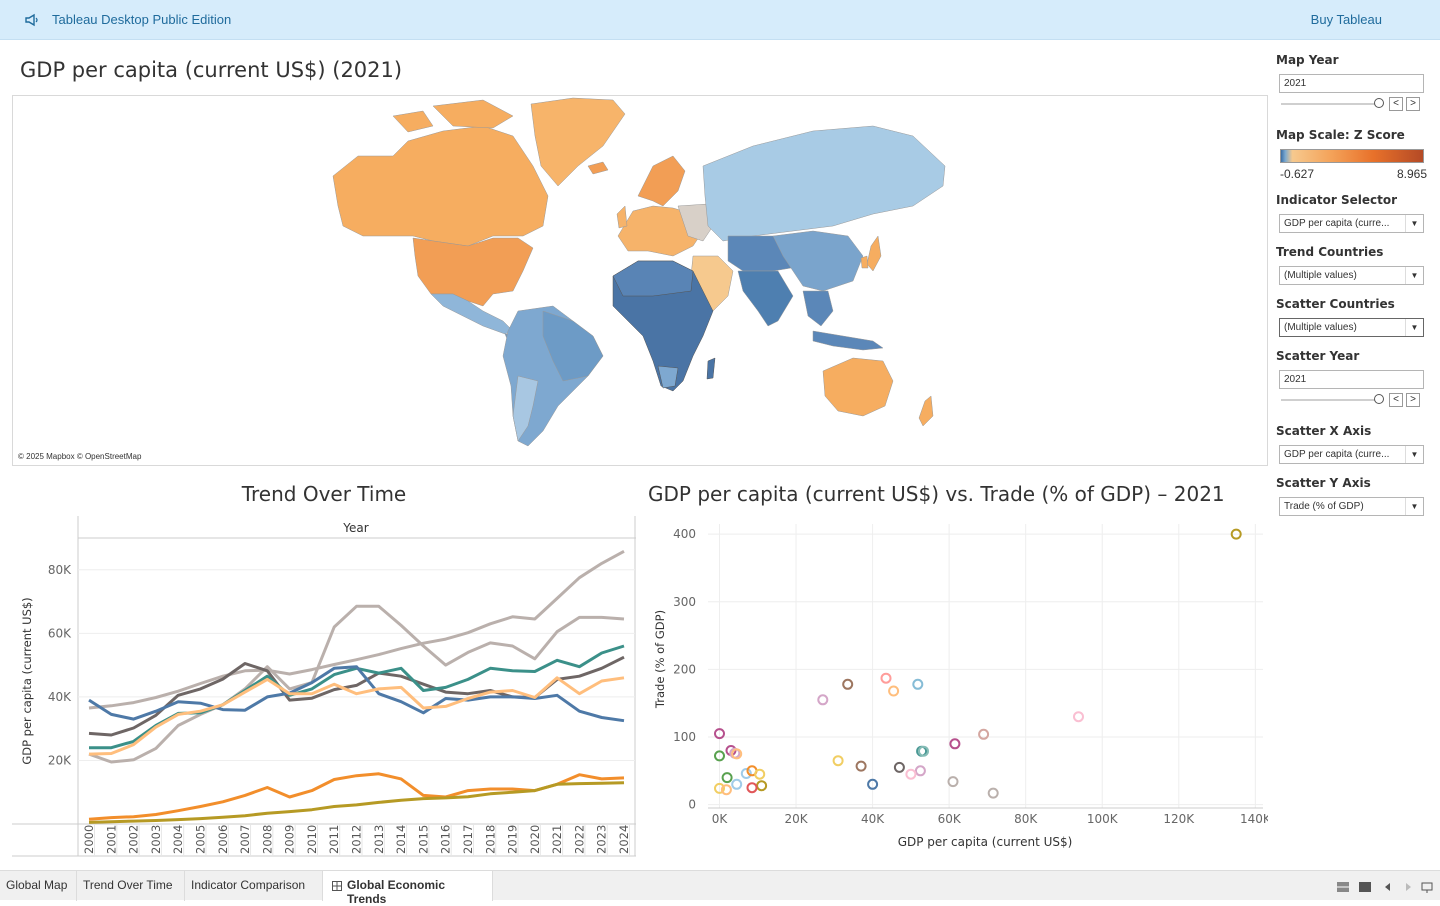  I want to click on scatter-x-tick-label: 80K, so click(1026, 819).